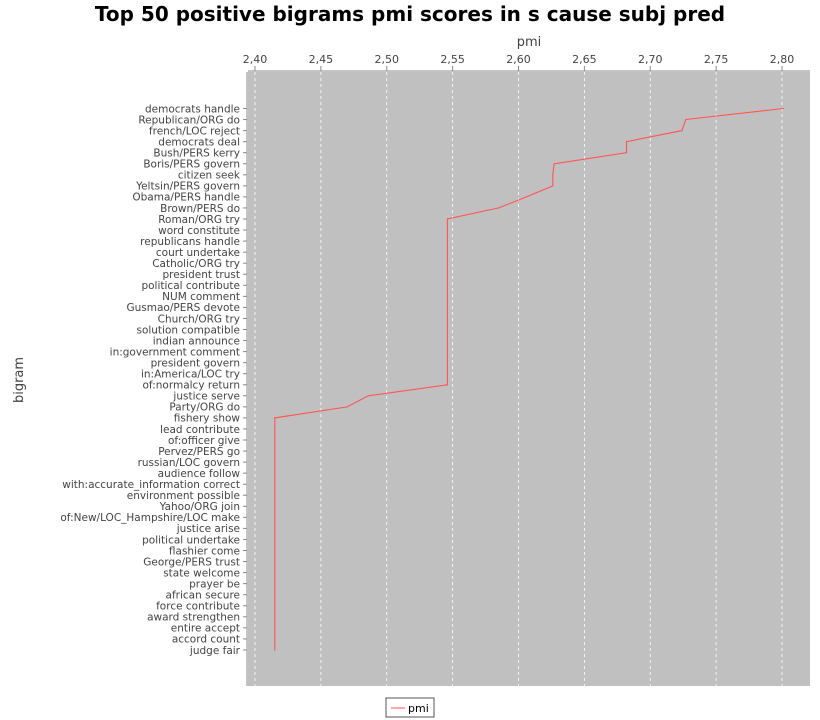  I want to click on y-category-label: judge fair, so click(215, 651).